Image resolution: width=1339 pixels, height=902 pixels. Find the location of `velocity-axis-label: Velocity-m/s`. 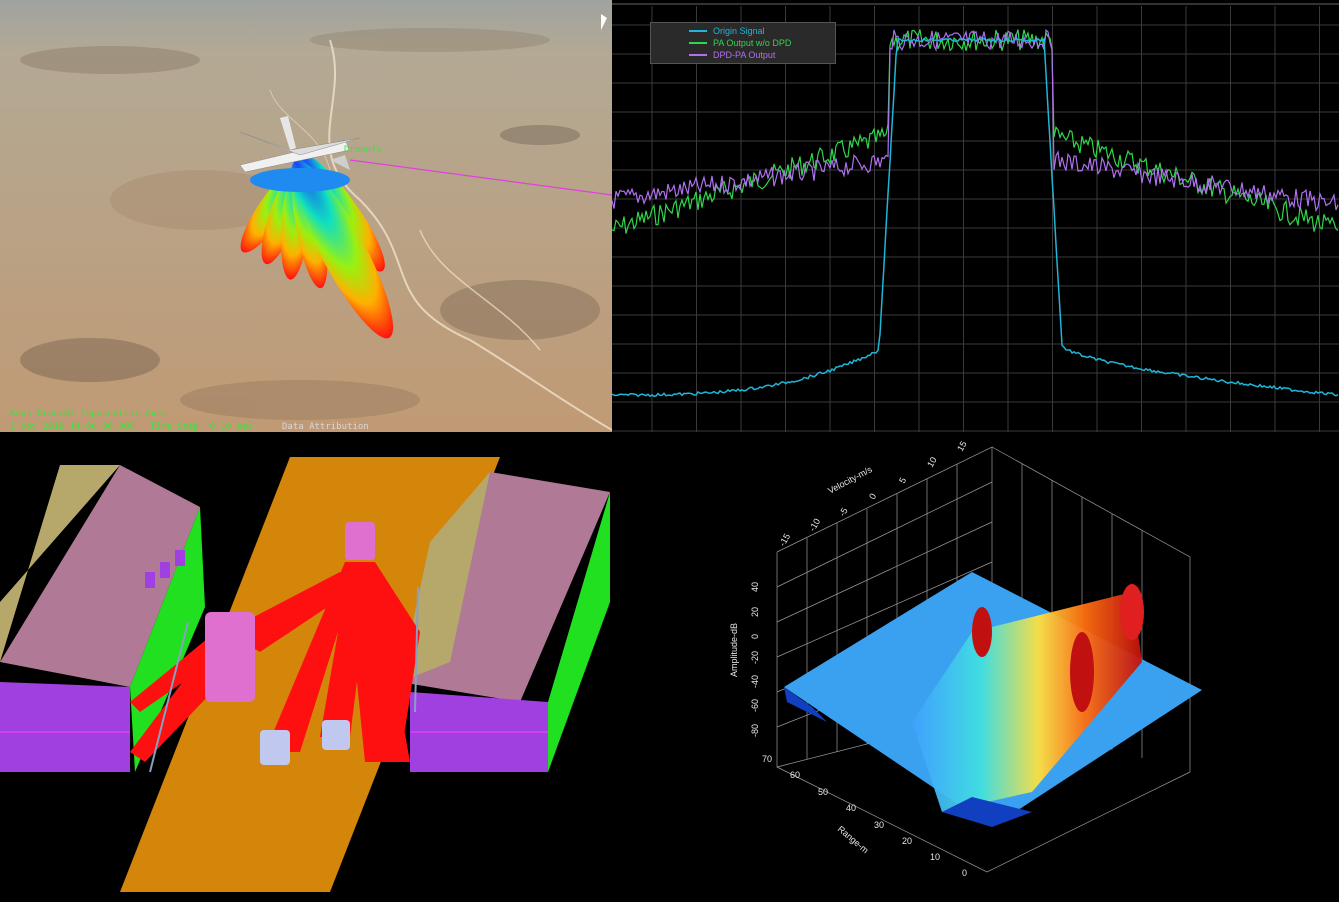

velocity-axis-label: Velocity-m/s is located at coordinates (850, 480).